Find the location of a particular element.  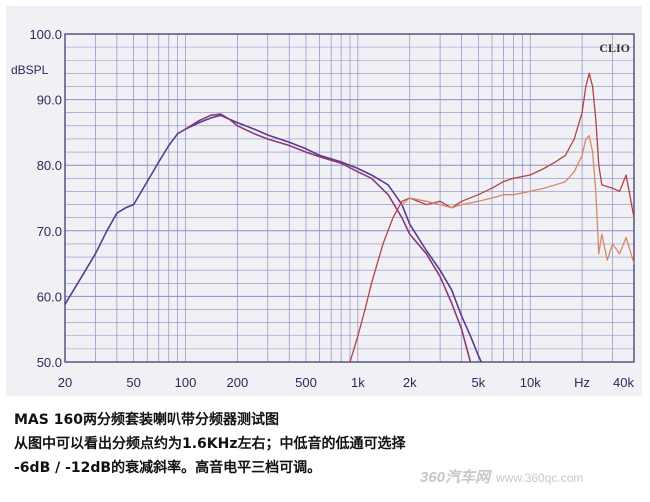

y-tick-label: 100.0 is located at coordinates (45, 34).